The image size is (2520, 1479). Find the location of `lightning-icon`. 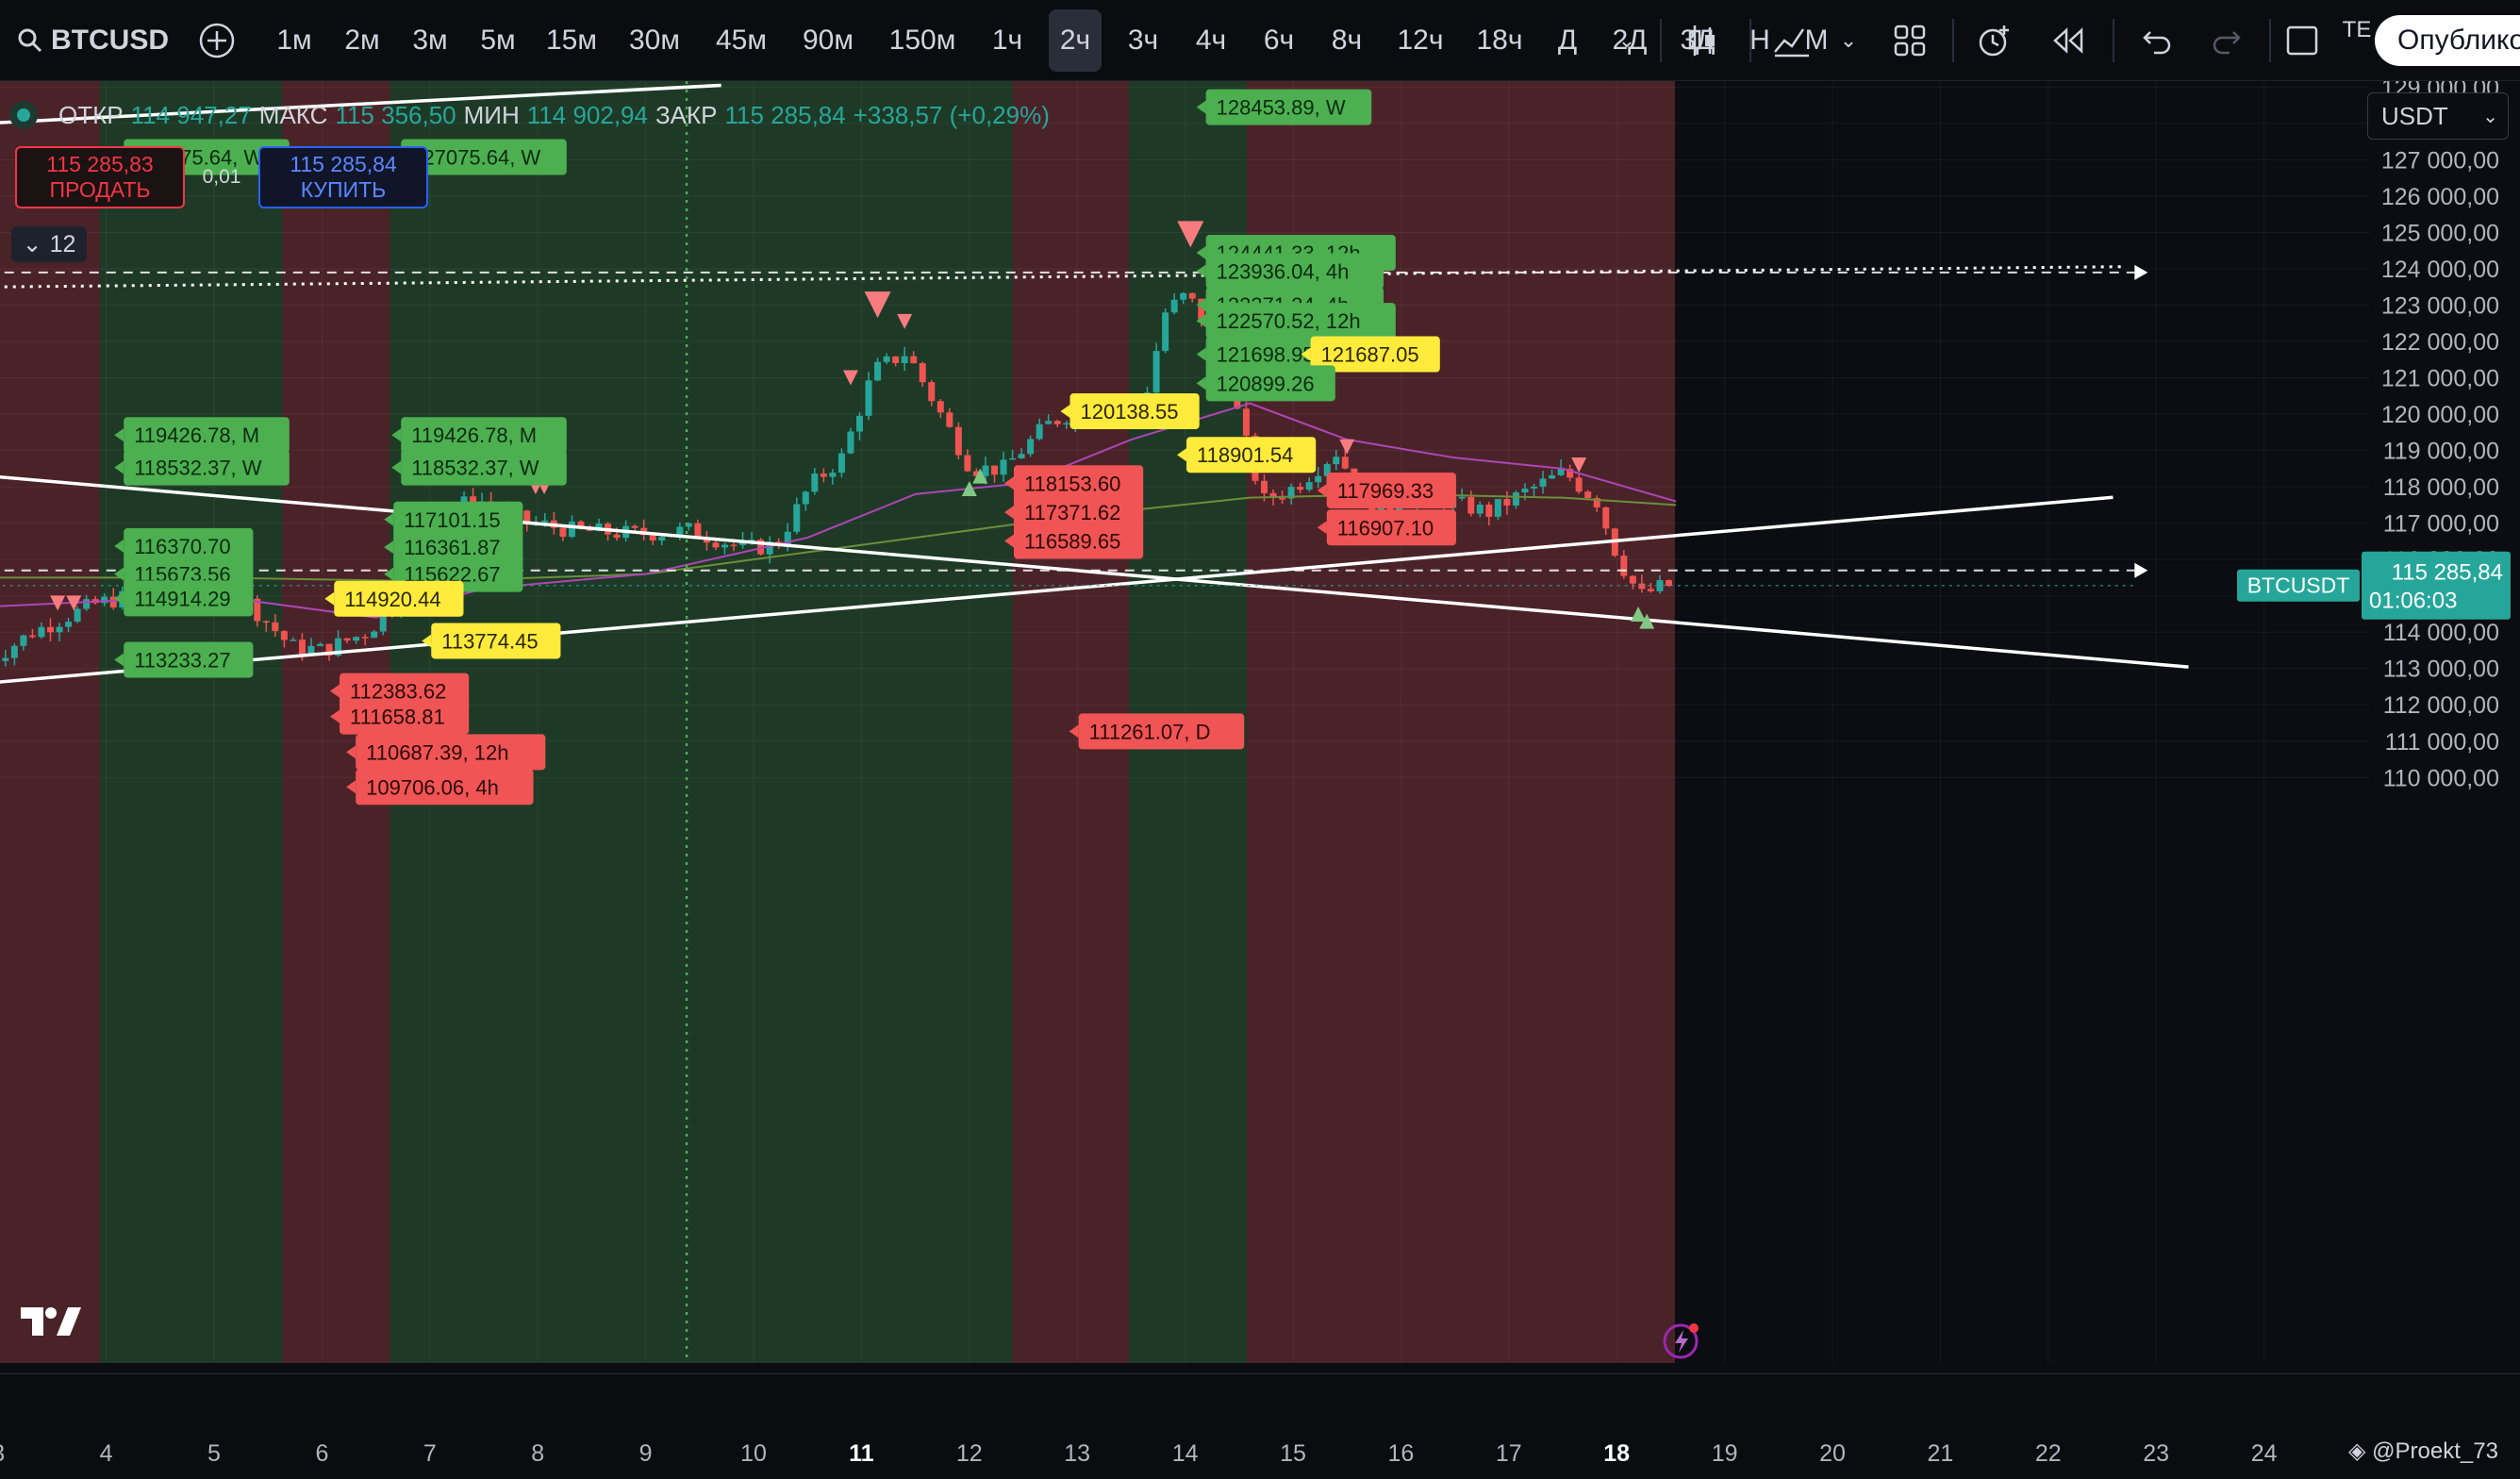

lightning-icon is located at coordinates (1681, 1340).